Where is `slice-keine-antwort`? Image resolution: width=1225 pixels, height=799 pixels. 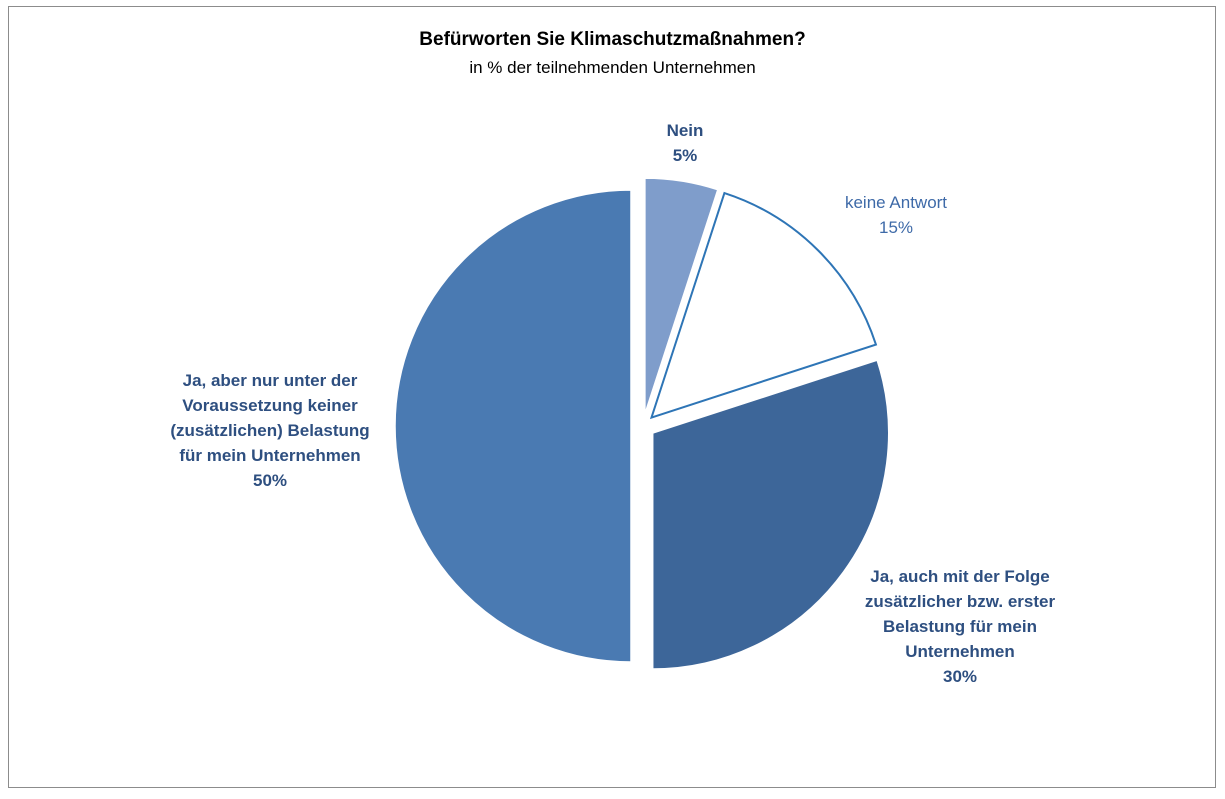 slice-keine-antwort is located at coordinates (763, 305).